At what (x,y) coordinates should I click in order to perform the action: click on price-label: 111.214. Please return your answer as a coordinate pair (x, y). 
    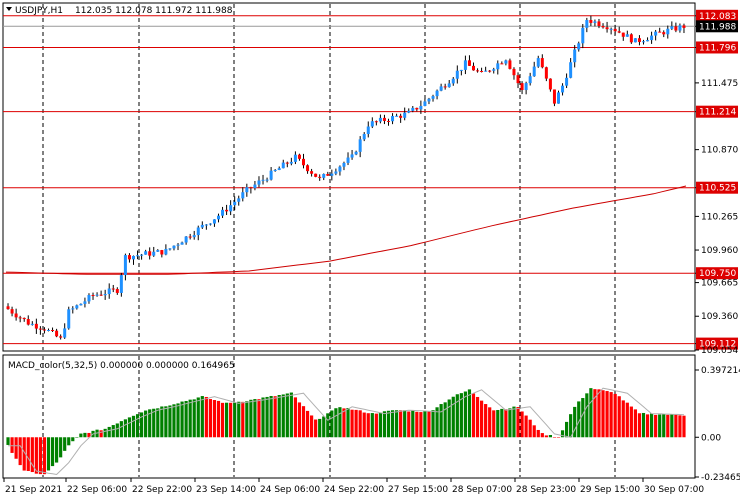
    Looking at the image, I should click on (717, 113).